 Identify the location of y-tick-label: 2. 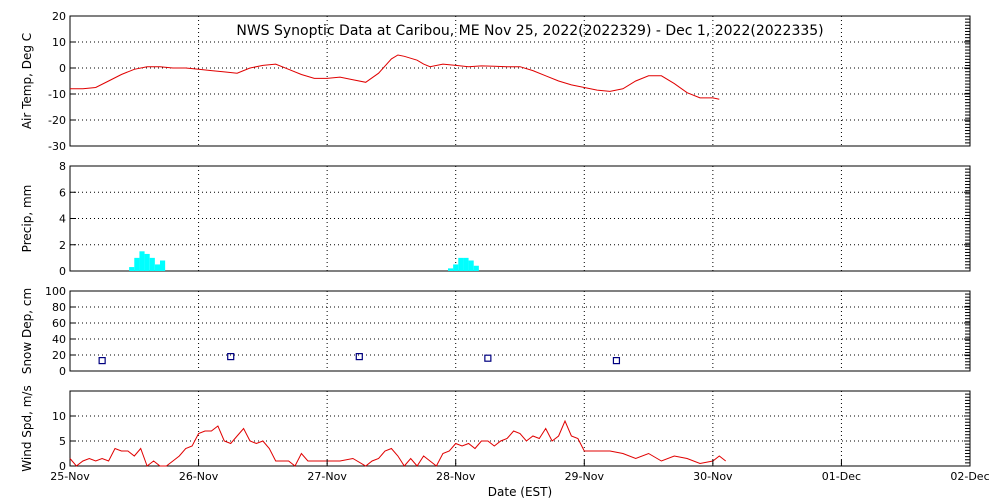
(62, 245).